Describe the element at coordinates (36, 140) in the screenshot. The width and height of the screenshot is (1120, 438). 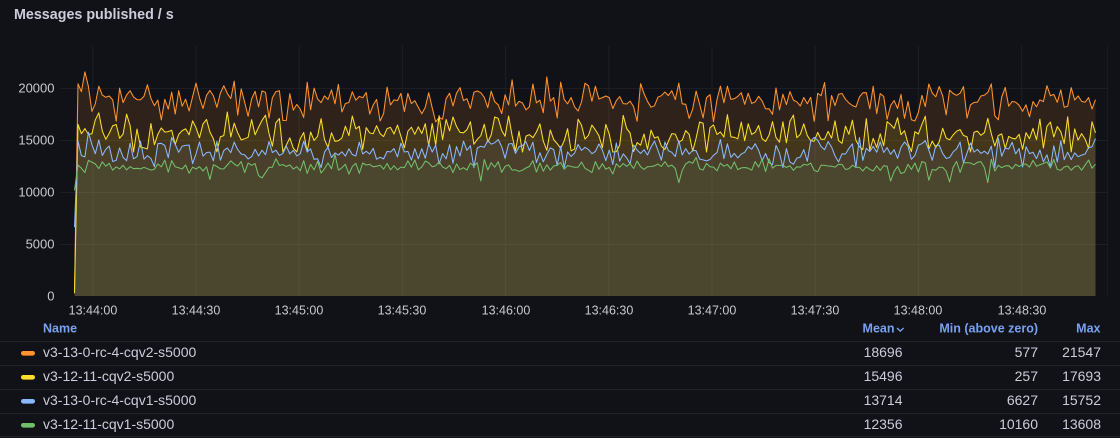
I see `svg-text: 15000` at that location.